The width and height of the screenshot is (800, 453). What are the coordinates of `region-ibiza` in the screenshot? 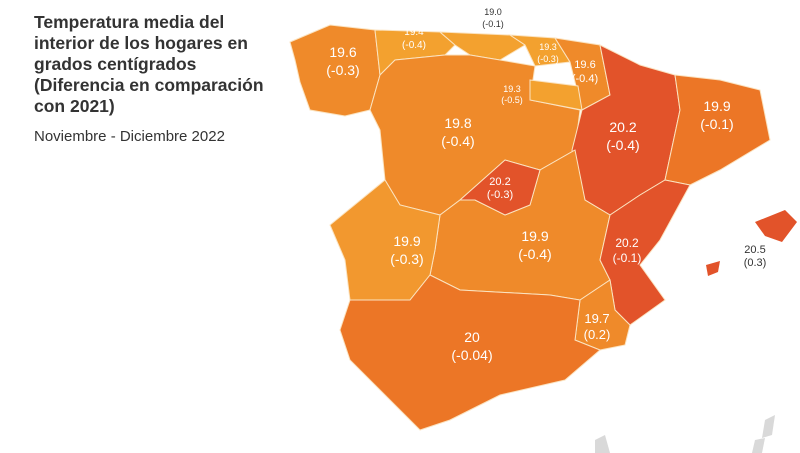 It's located at (713, 268).